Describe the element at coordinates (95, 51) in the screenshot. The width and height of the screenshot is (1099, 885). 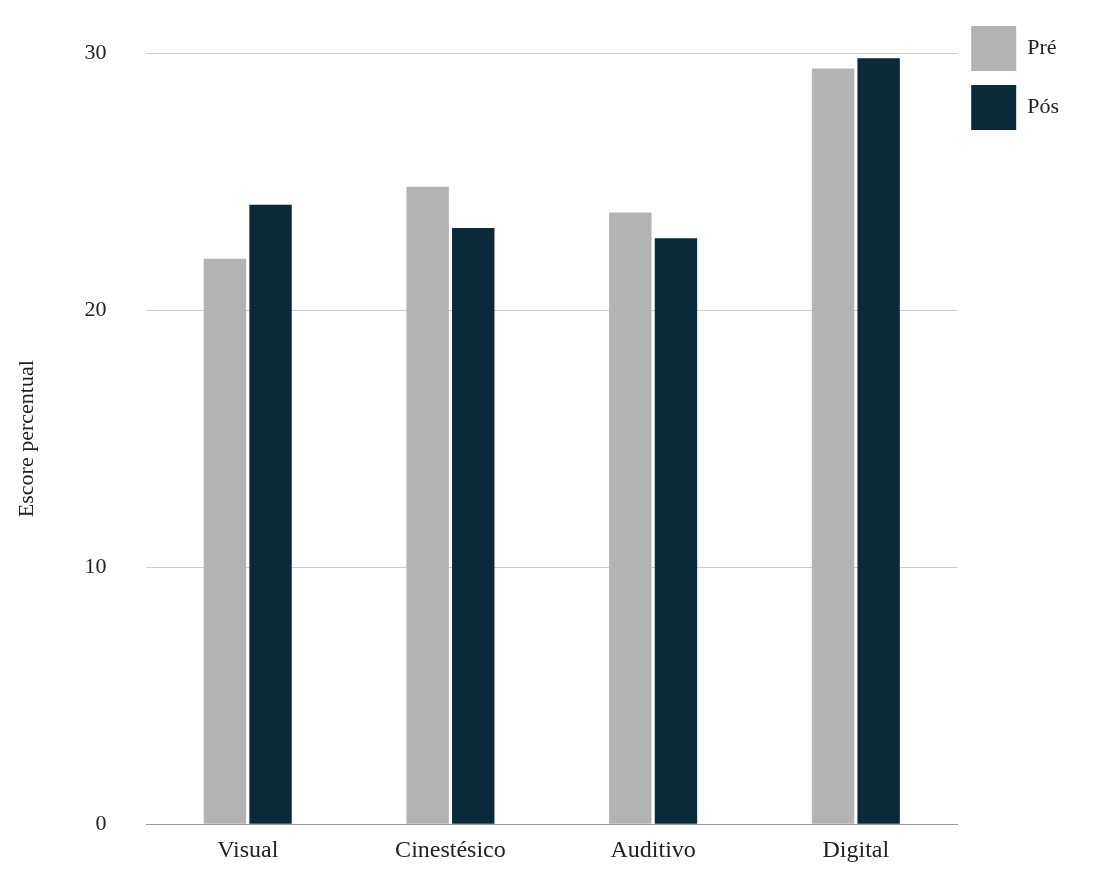
I see `y-tick-label: 30` at that location.